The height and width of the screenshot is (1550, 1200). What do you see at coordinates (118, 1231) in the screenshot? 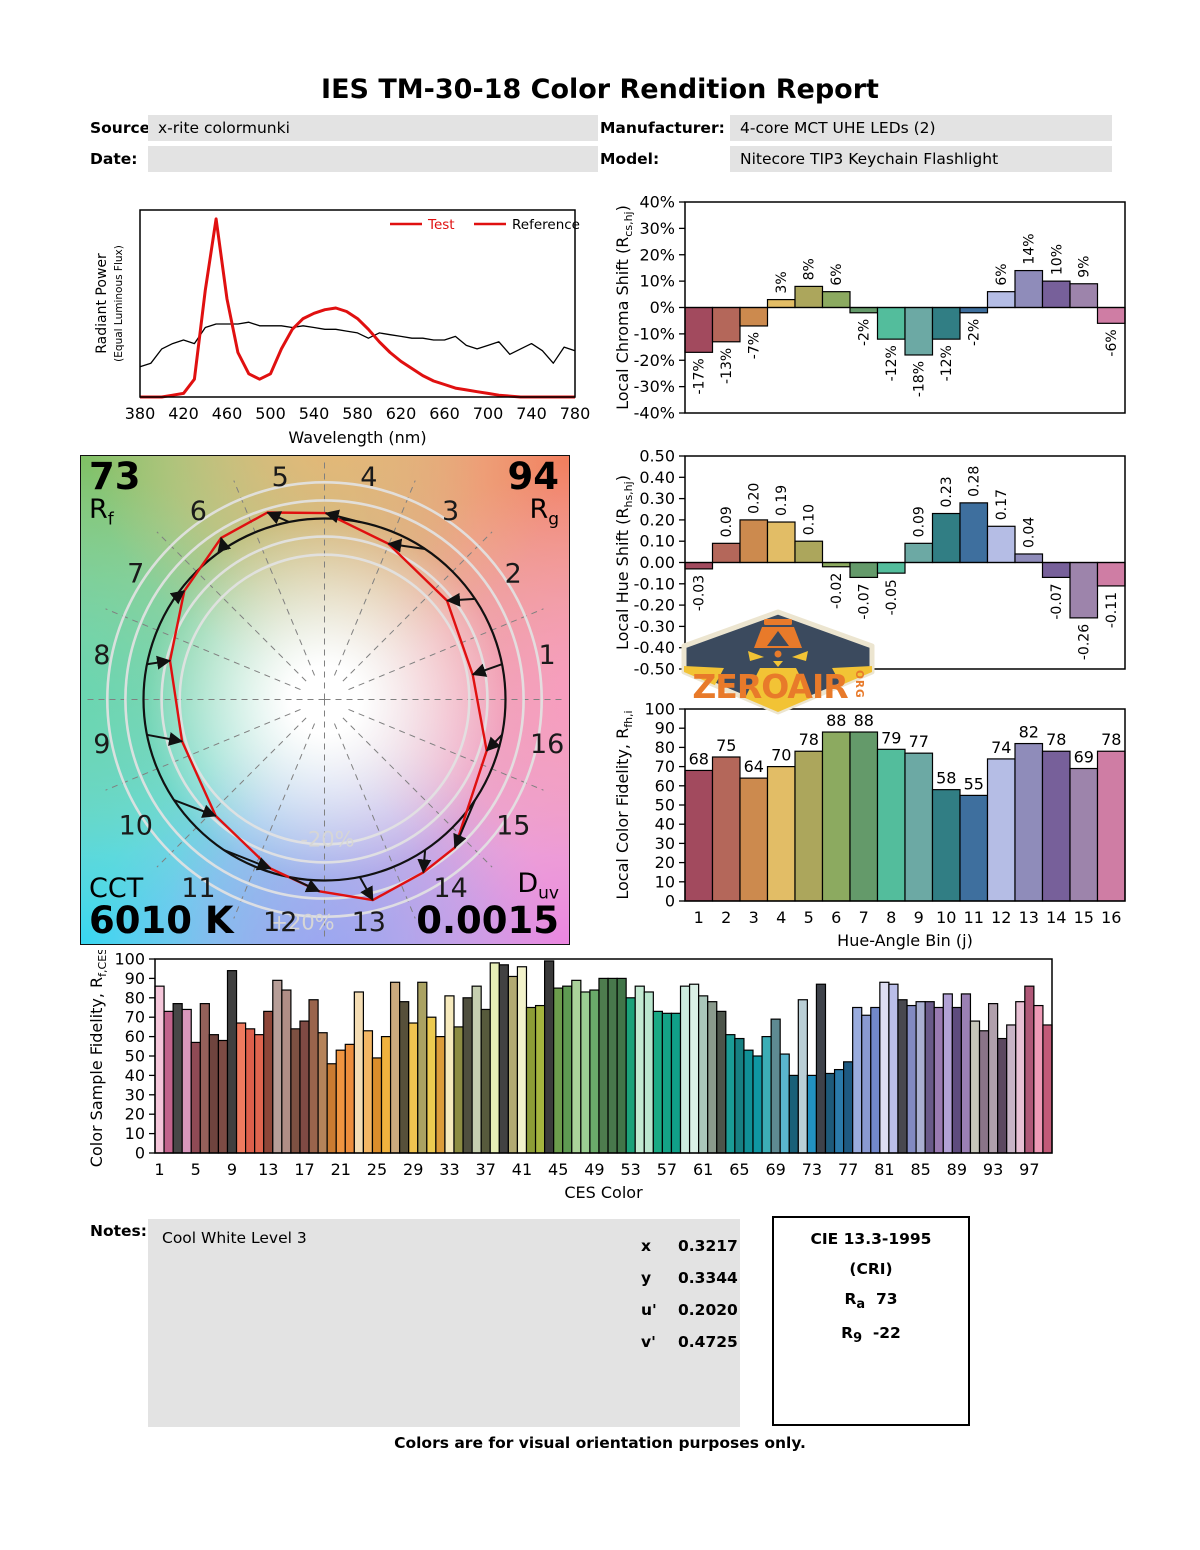
I see `notes-label: Notes:` at bounding box center [118, 1231].